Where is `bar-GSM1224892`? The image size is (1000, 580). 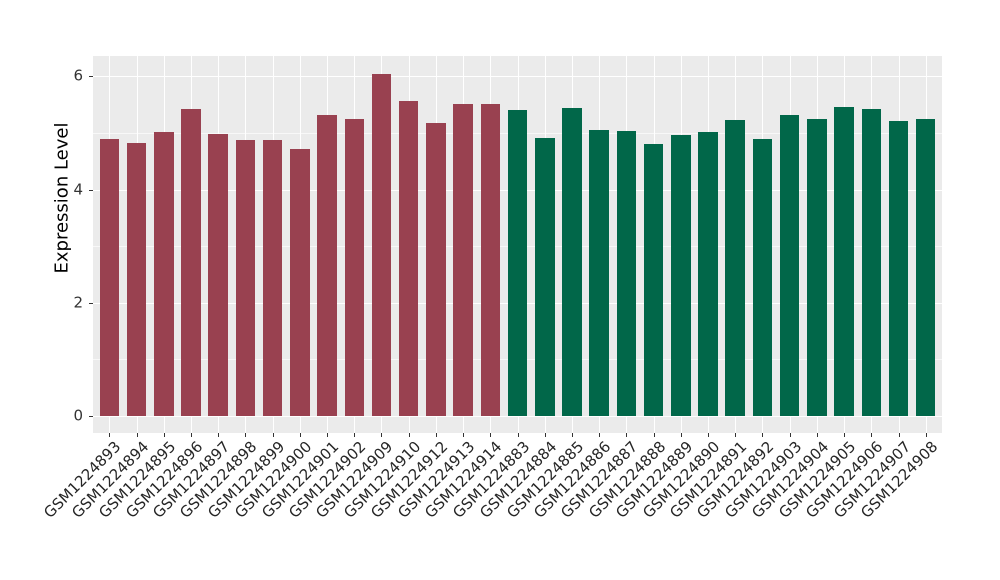 bar-GSM1224892 is located at coordinates (762, 277).